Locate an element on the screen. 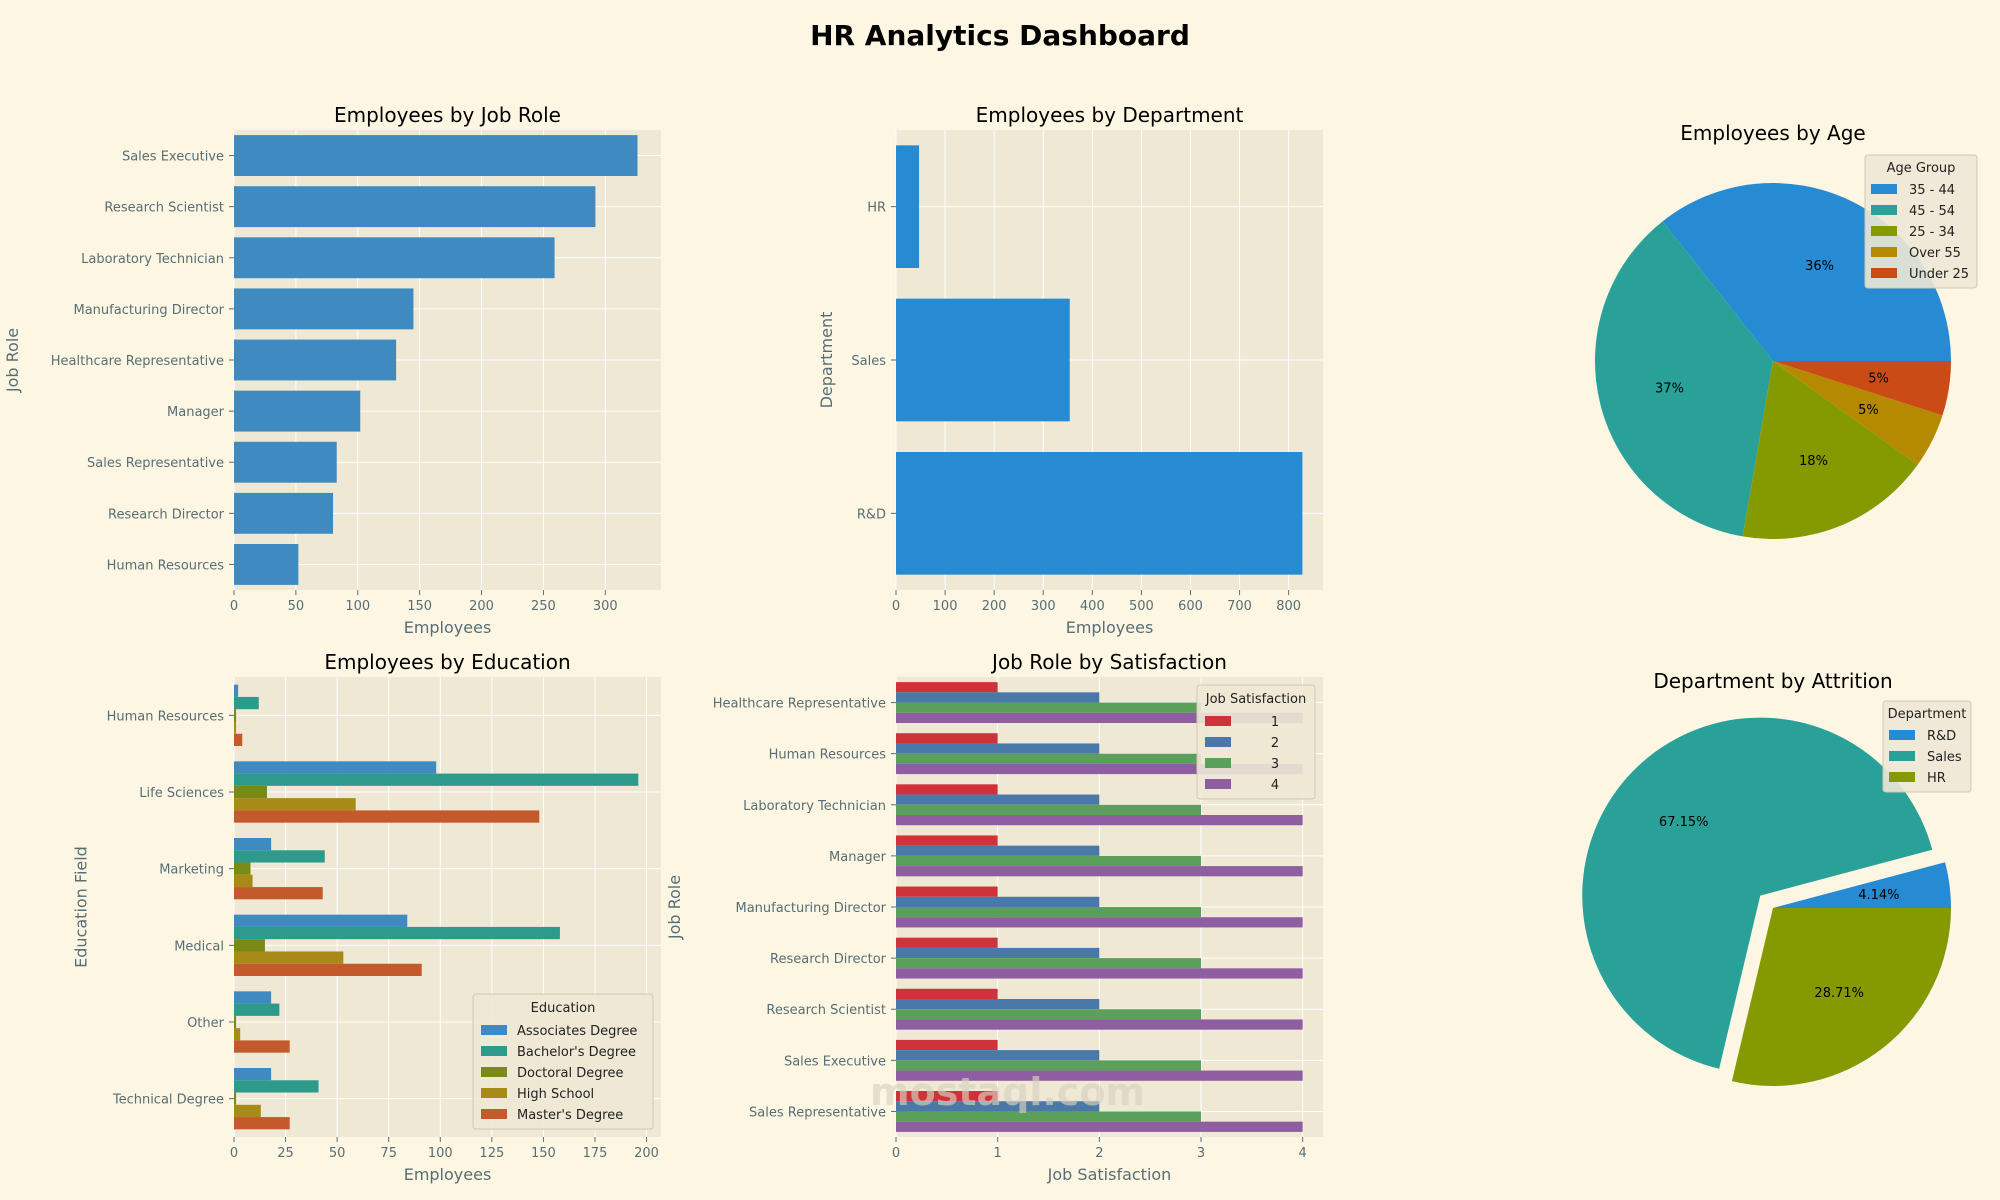 This screenshot has height=1200, width=2000. pie-pct-label: 18% is located at coordinates (1813, 461).